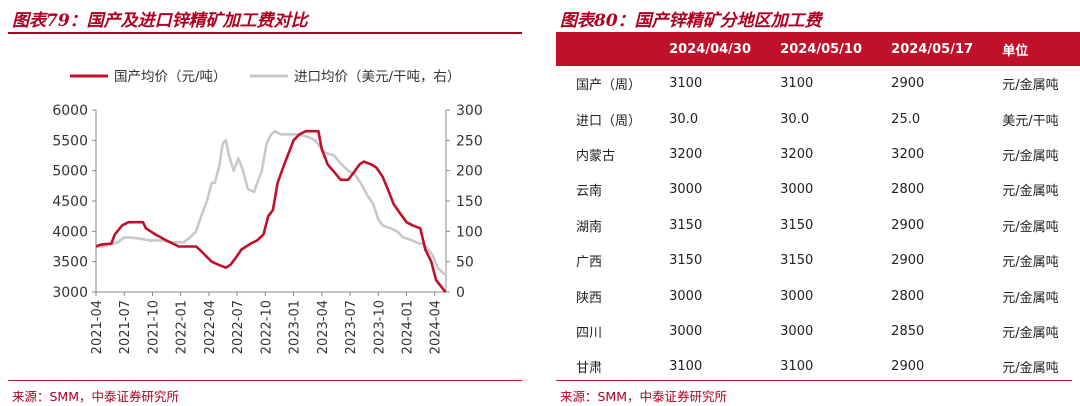 Image resolution: width=1080 pixels, height=406 pixels. Describe the element at coordinates (469, 111) in the screenshot. I see `y-right-tick-label: 300` at that location.